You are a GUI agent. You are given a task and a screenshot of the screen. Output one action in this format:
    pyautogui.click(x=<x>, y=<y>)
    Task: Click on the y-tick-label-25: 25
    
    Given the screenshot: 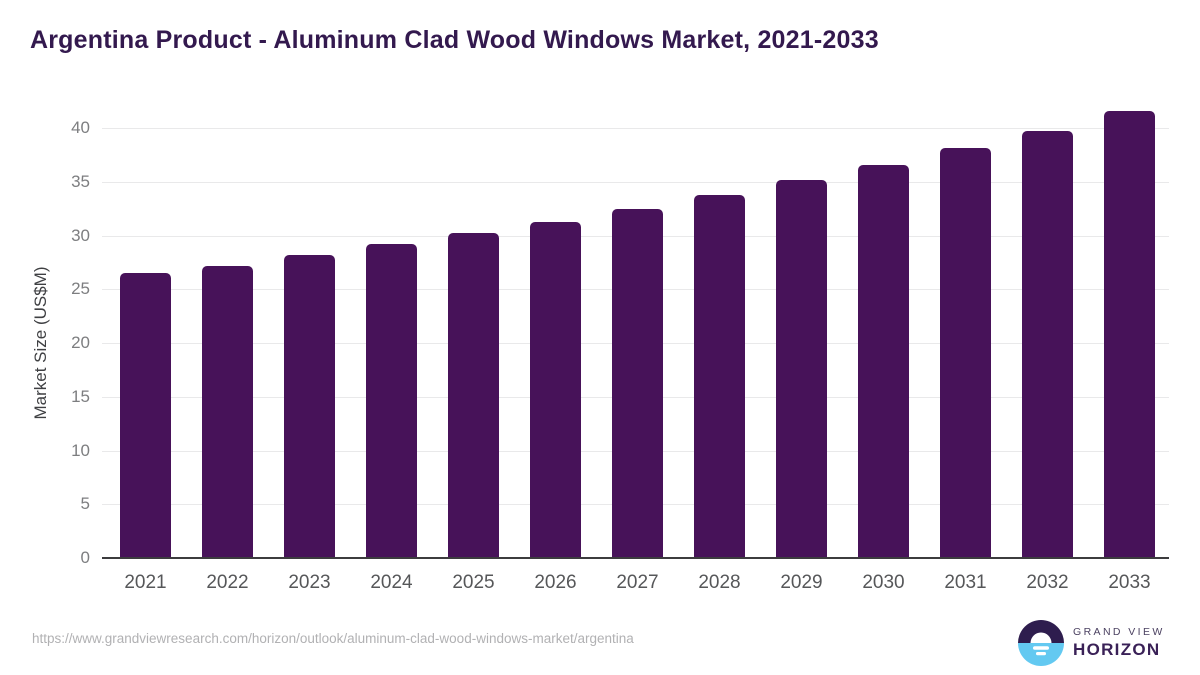 What is the action you would take?
    pyautogui.click(x=80, y=289)
    